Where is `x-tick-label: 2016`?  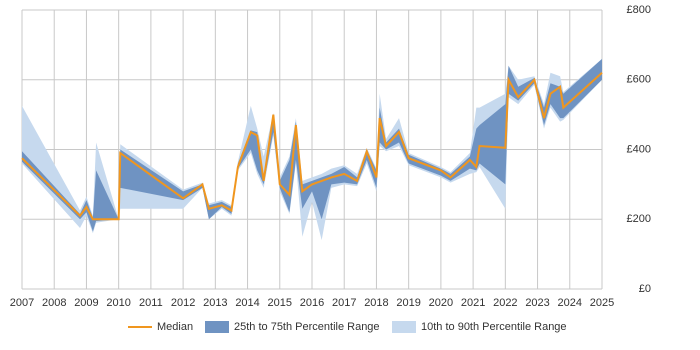 x-tick-label: 2016 is located at coordinates (312, 303).